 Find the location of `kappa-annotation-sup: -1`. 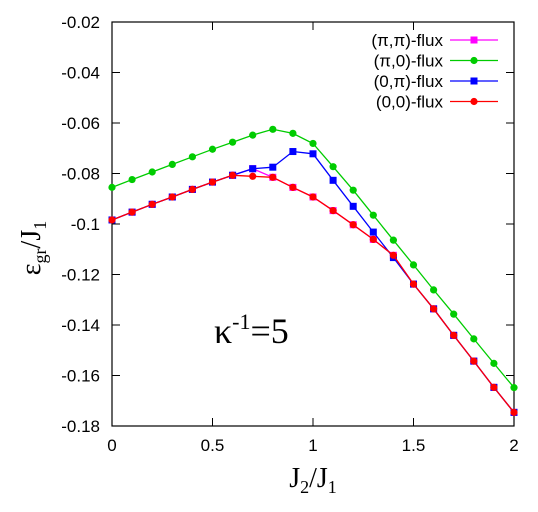

kappa-annotation-sup: -1 is located at coordinates (241, 321).